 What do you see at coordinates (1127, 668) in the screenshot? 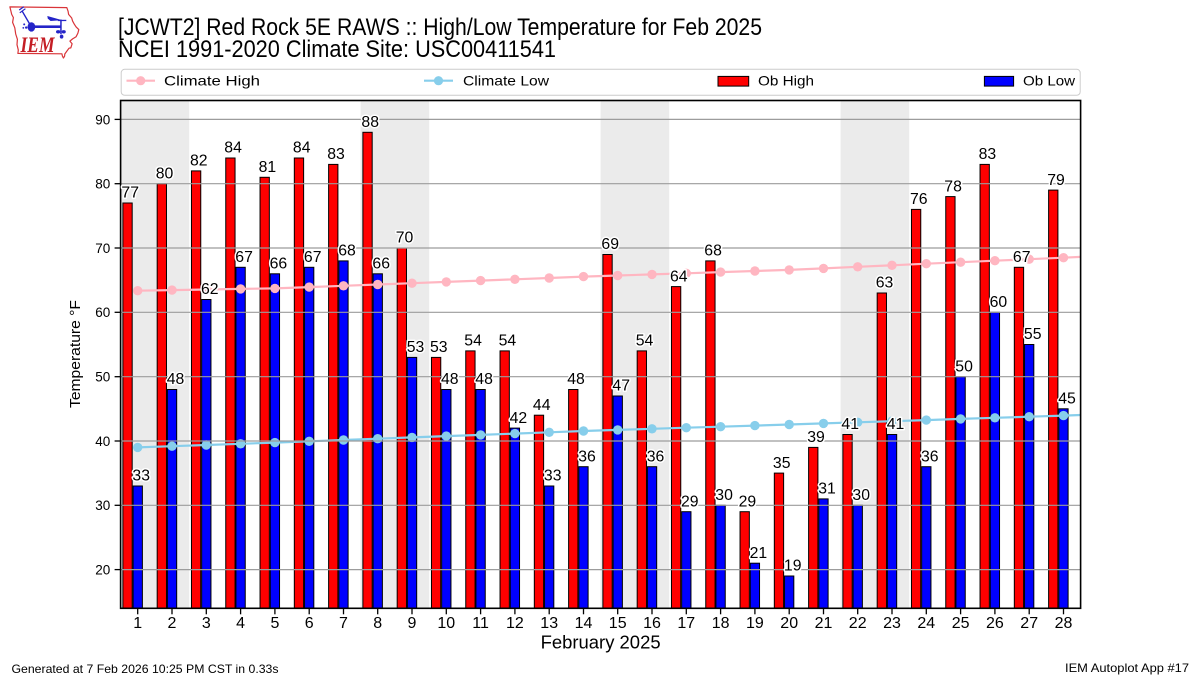
I see `svg-text: IEM Autoplot App #17` at bounding box center [1127, 668].